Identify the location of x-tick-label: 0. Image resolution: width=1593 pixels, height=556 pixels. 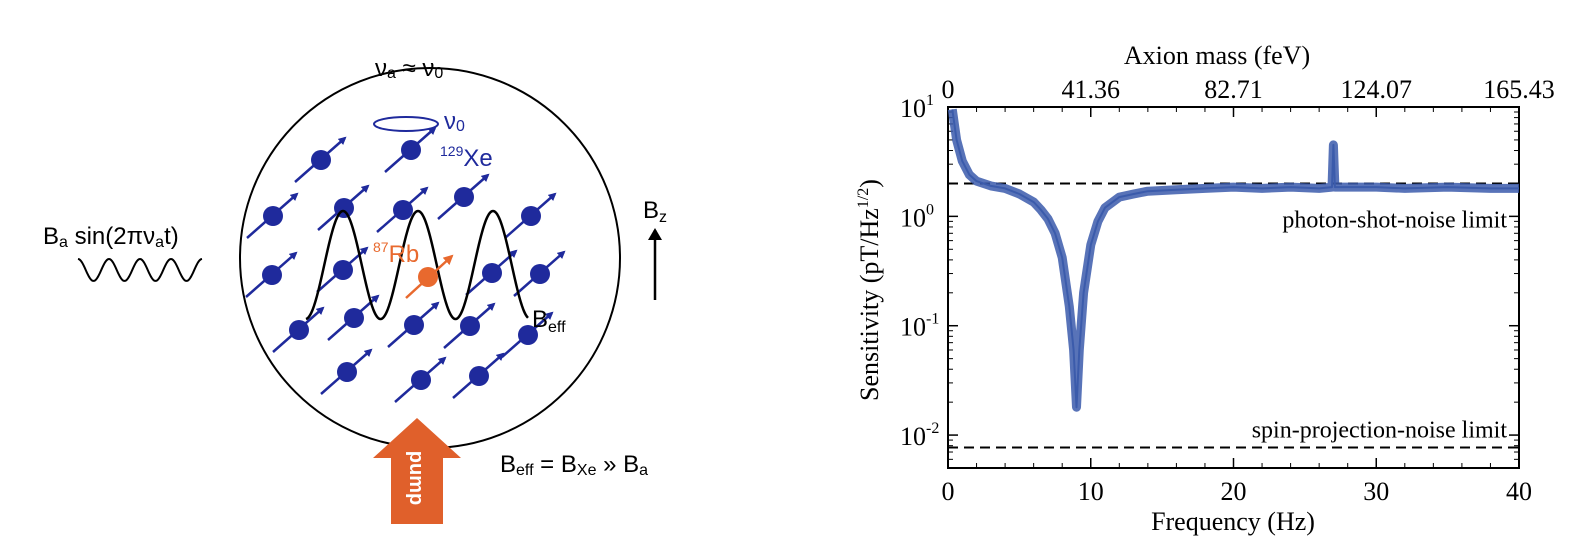
(948, 491).